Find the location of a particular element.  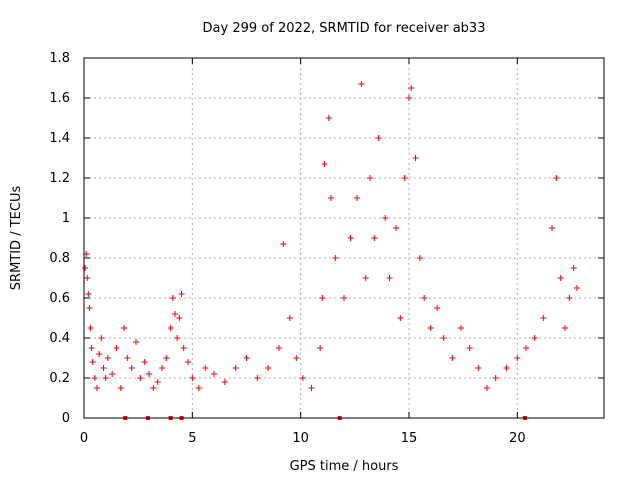

y-tick-label: 0.8 is located at coordinates (59, 258).